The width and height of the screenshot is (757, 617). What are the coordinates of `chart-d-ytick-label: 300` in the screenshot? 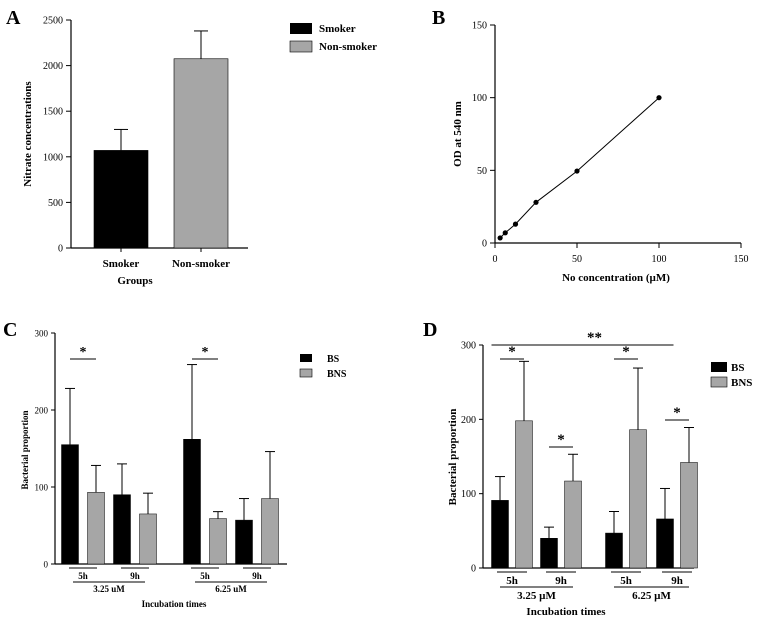 It's located at (468, 346).